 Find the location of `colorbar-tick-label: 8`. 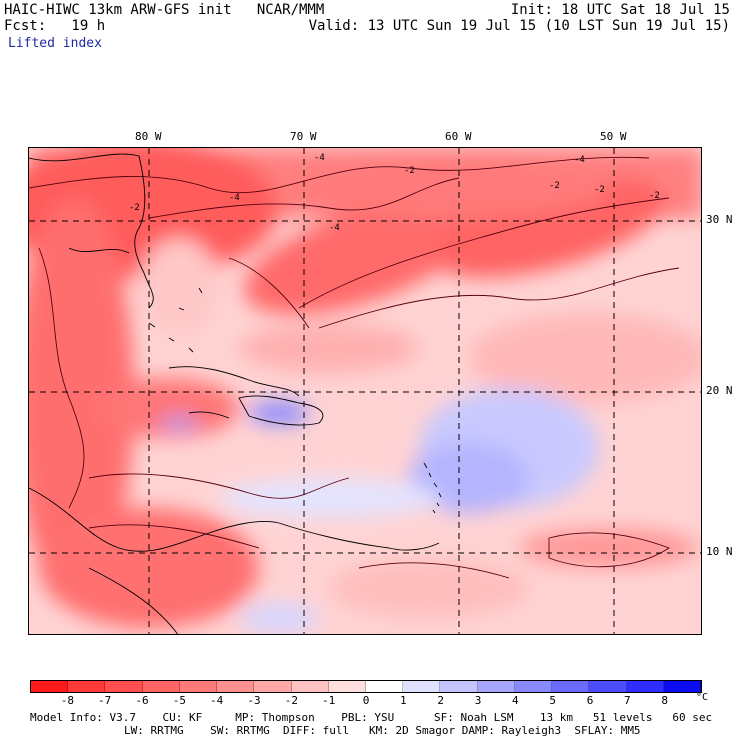

colorbar-tick-label: 8 is located at coordinates (664, 700).